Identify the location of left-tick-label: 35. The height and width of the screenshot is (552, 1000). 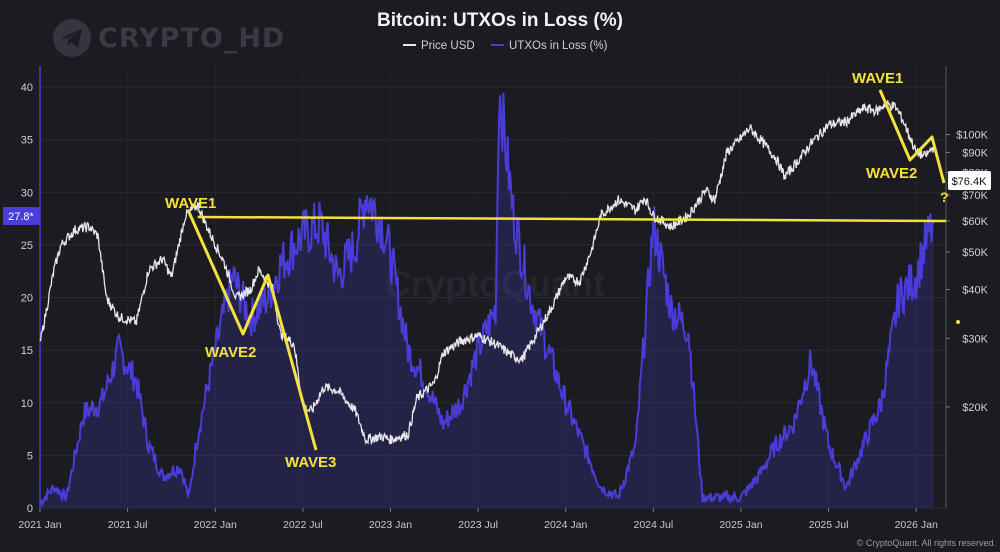
(27, 141).